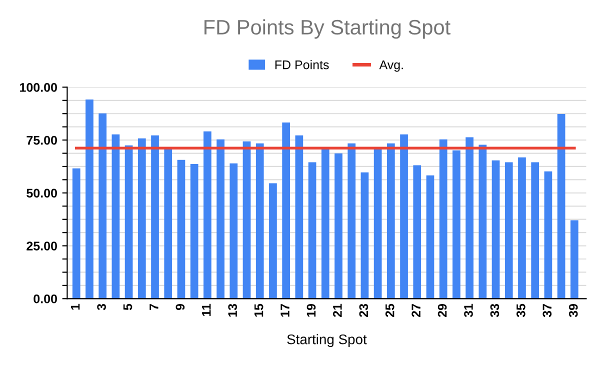  What do you see at coordinates (233, 310) in the screenshot?
I see `x-tick-label: 13` at bounding box center [233, 310].